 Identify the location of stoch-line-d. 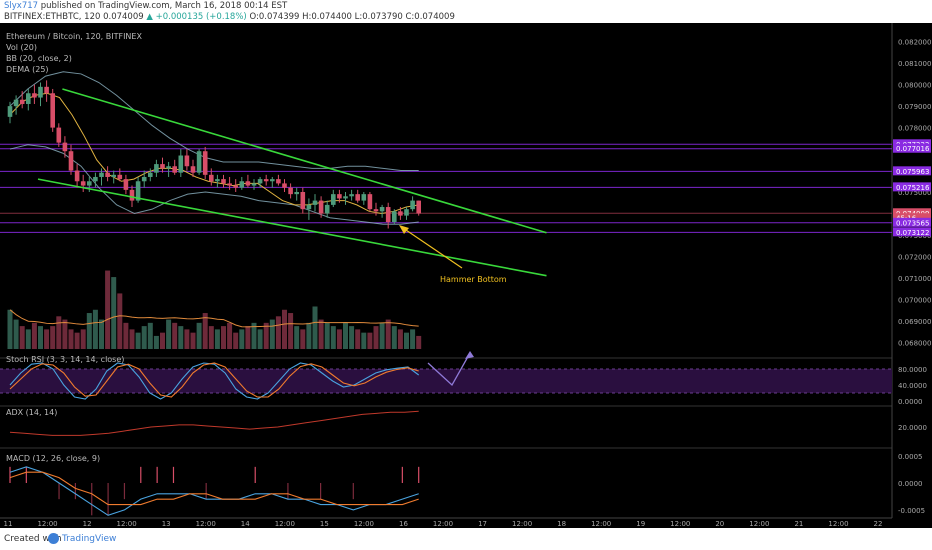
(214, 380).